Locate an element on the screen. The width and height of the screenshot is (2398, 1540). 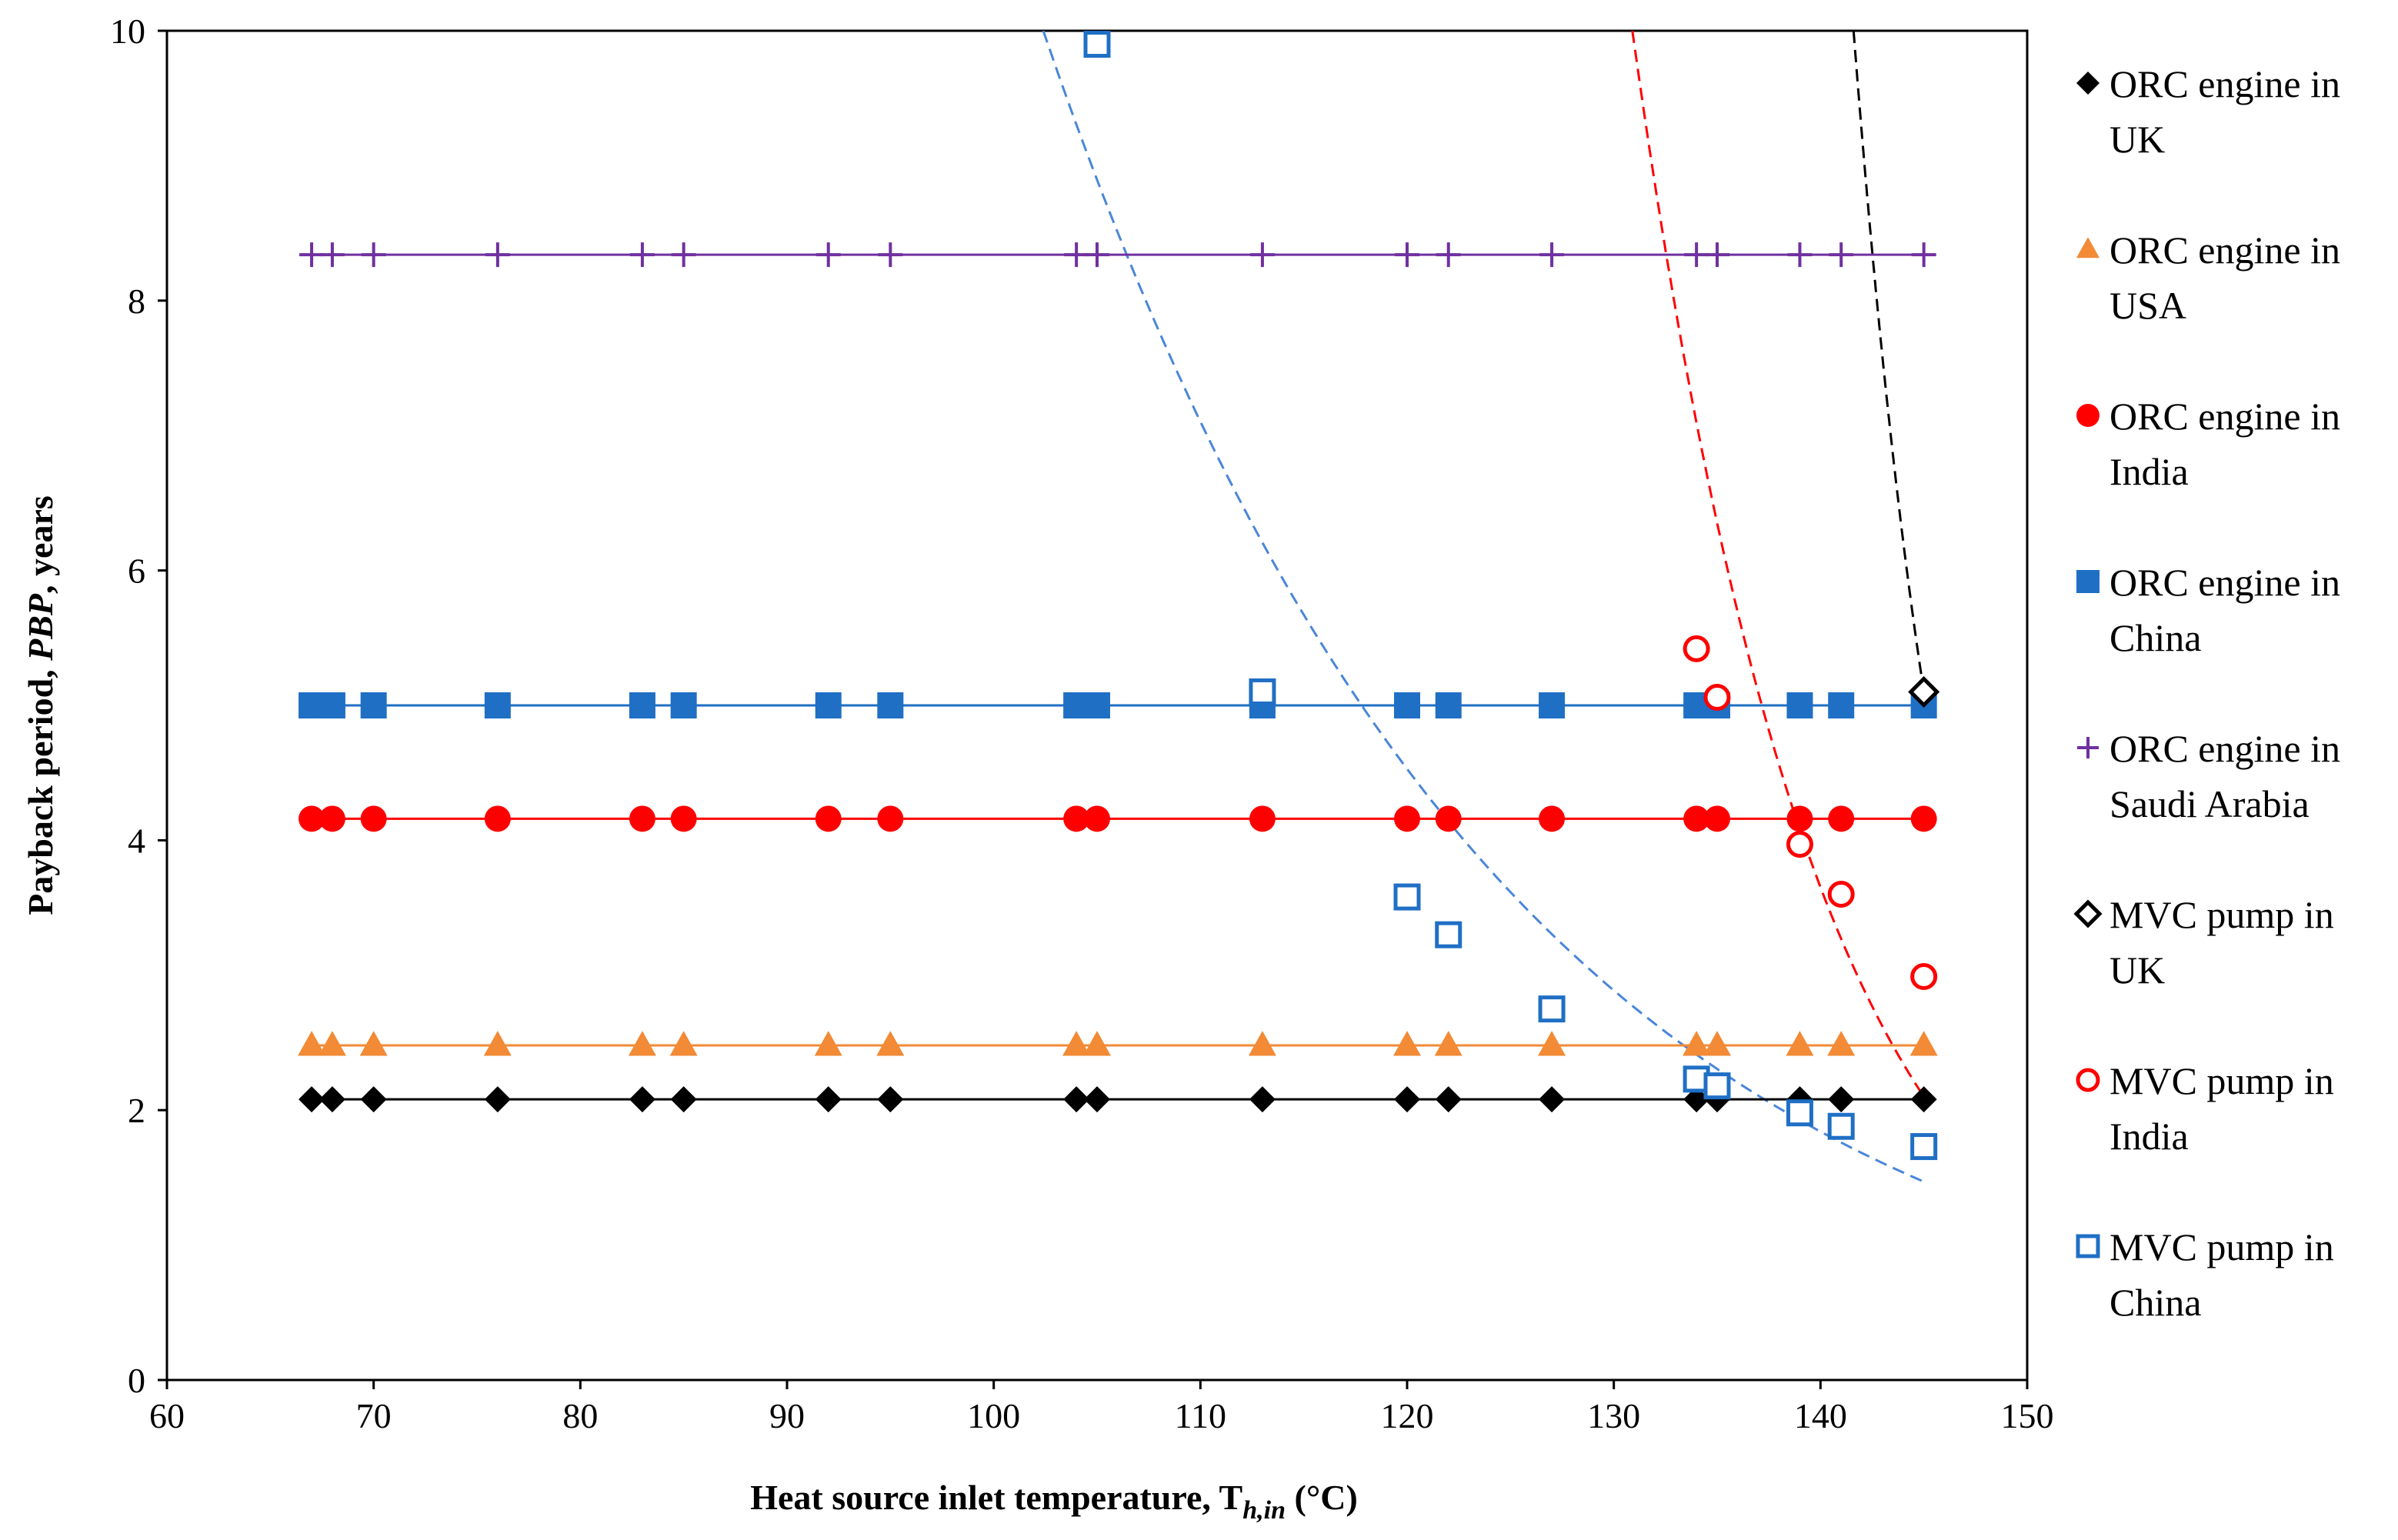
legend-marker-mvc-pump-in-uk is located at coordinates (2088, 913).